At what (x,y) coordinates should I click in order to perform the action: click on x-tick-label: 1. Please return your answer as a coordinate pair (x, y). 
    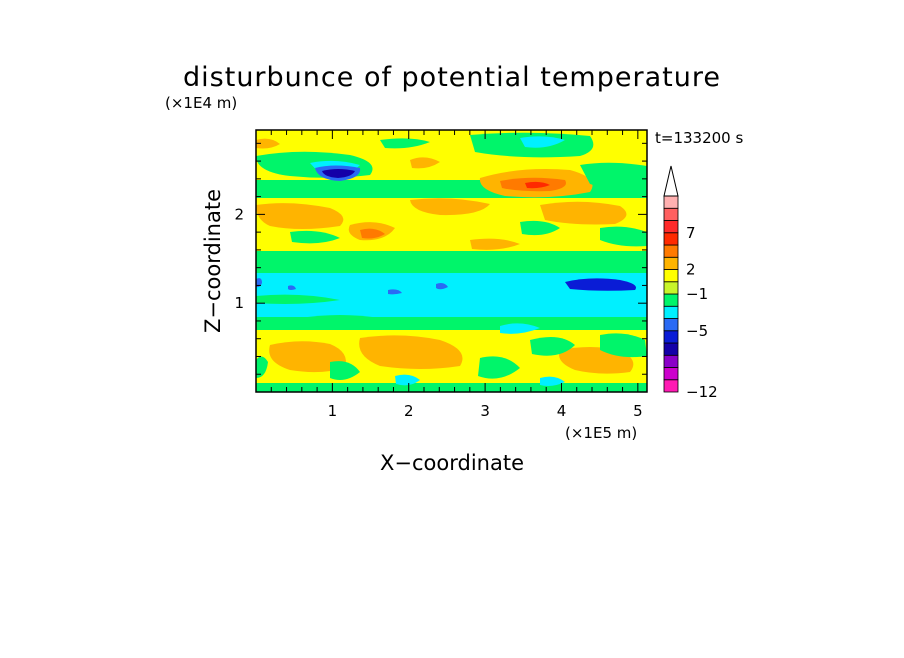
    Looking at the image, I should click on (333, 411).